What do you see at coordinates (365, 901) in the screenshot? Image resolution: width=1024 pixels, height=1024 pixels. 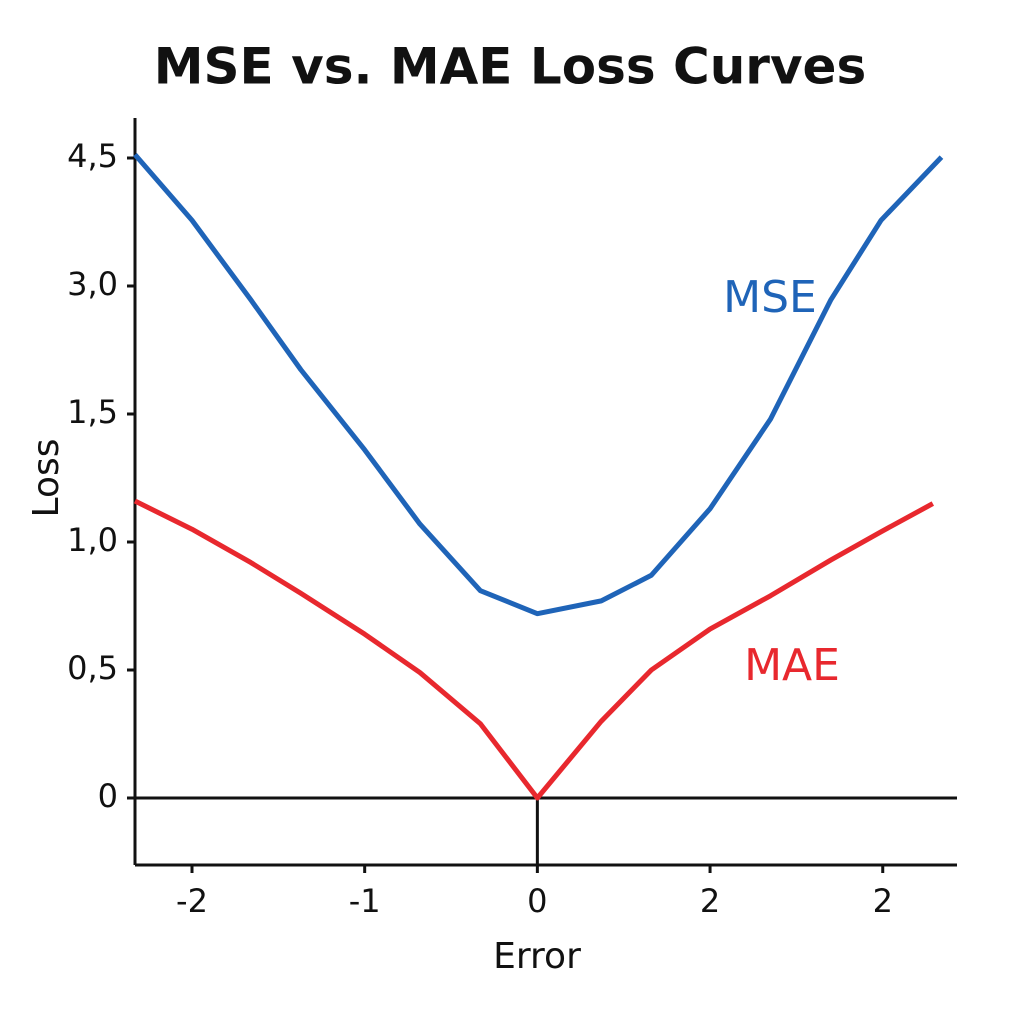 I see `x-tick-label: -1` at bounding box center [365, 901].